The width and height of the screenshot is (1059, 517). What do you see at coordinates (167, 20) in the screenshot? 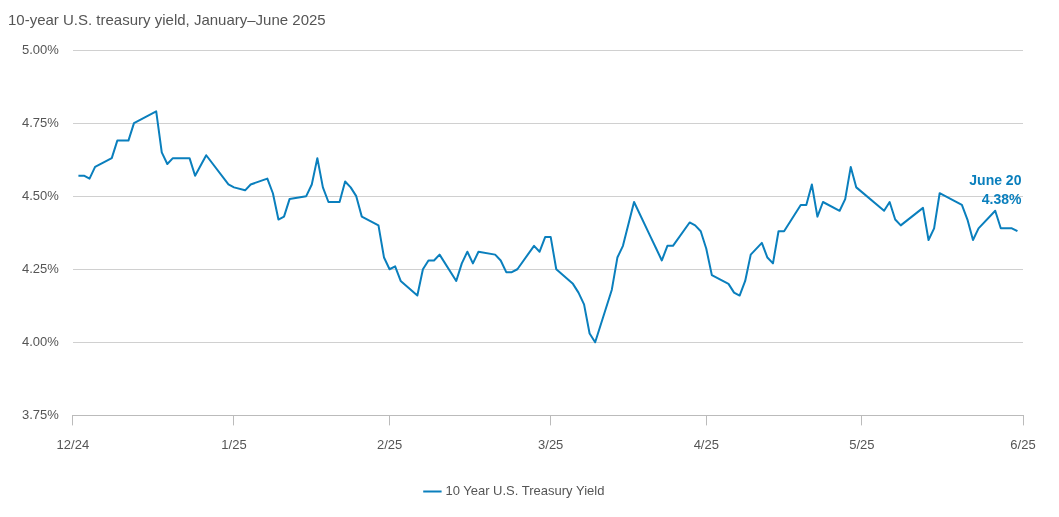
I see `chart-title: 10-year U.S. treasury yield, January–June 2025` at bounding box center [167, 20].